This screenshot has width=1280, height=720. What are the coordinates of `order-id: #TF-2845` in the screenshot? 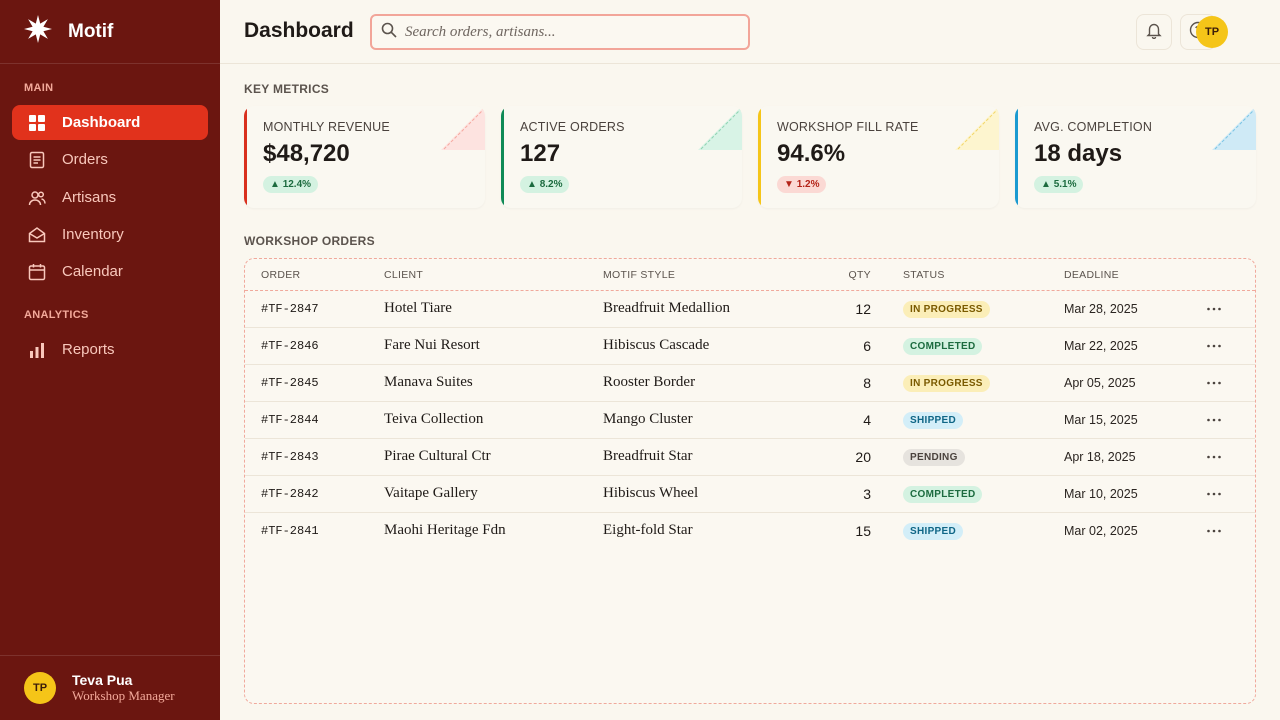 It's located at (290, 383).